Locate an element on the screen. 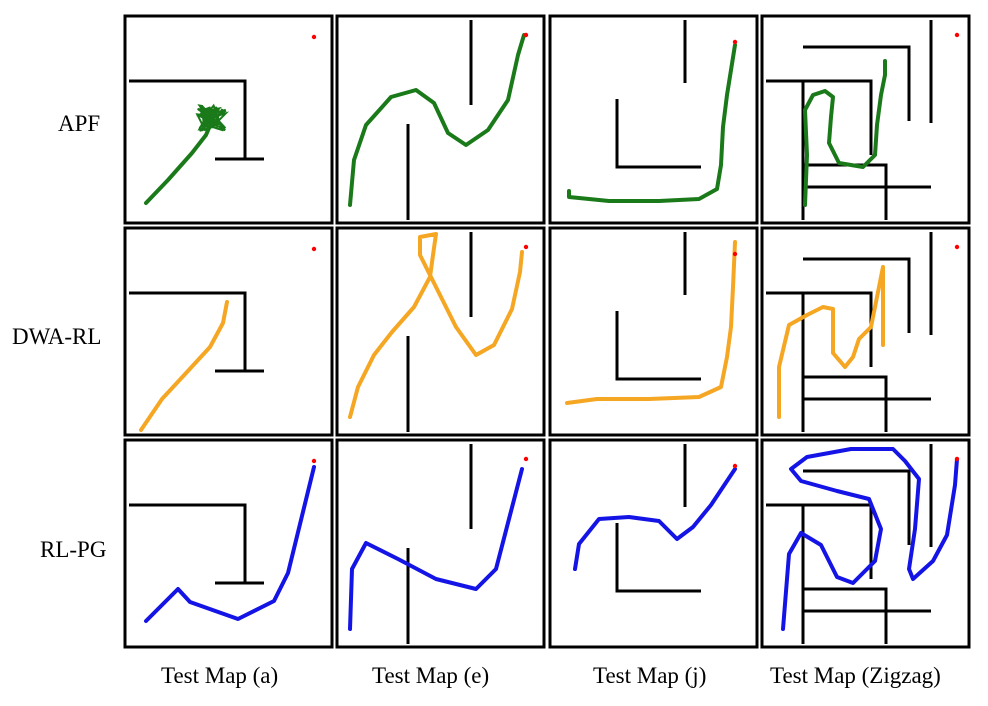 This screenshot has width=988, height=706. panel-dwa-rl-map-a is located at coordinates (228, 331).